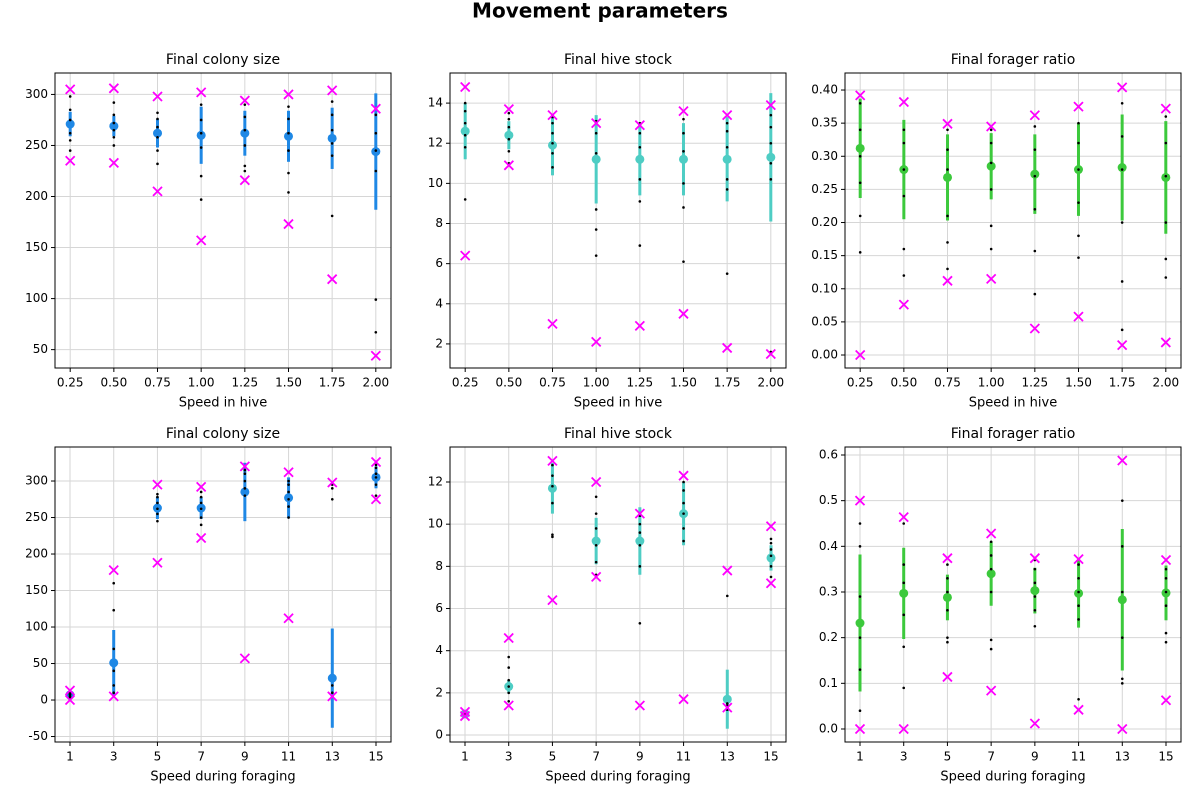 The height and width of the screenshot is (800, 1200). What do you see at coordinates (824, 123) in the screenshot?
I see `y-tick-label: 0.35` at bounding box center [824, 123].